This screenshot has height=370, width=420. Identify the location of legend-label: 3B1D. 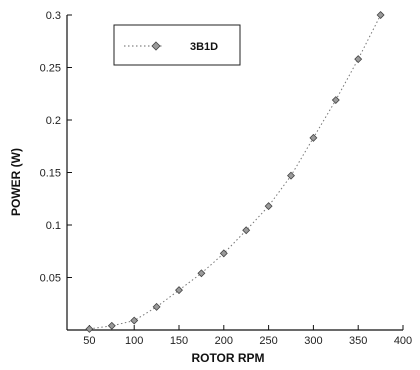
(204, 47).